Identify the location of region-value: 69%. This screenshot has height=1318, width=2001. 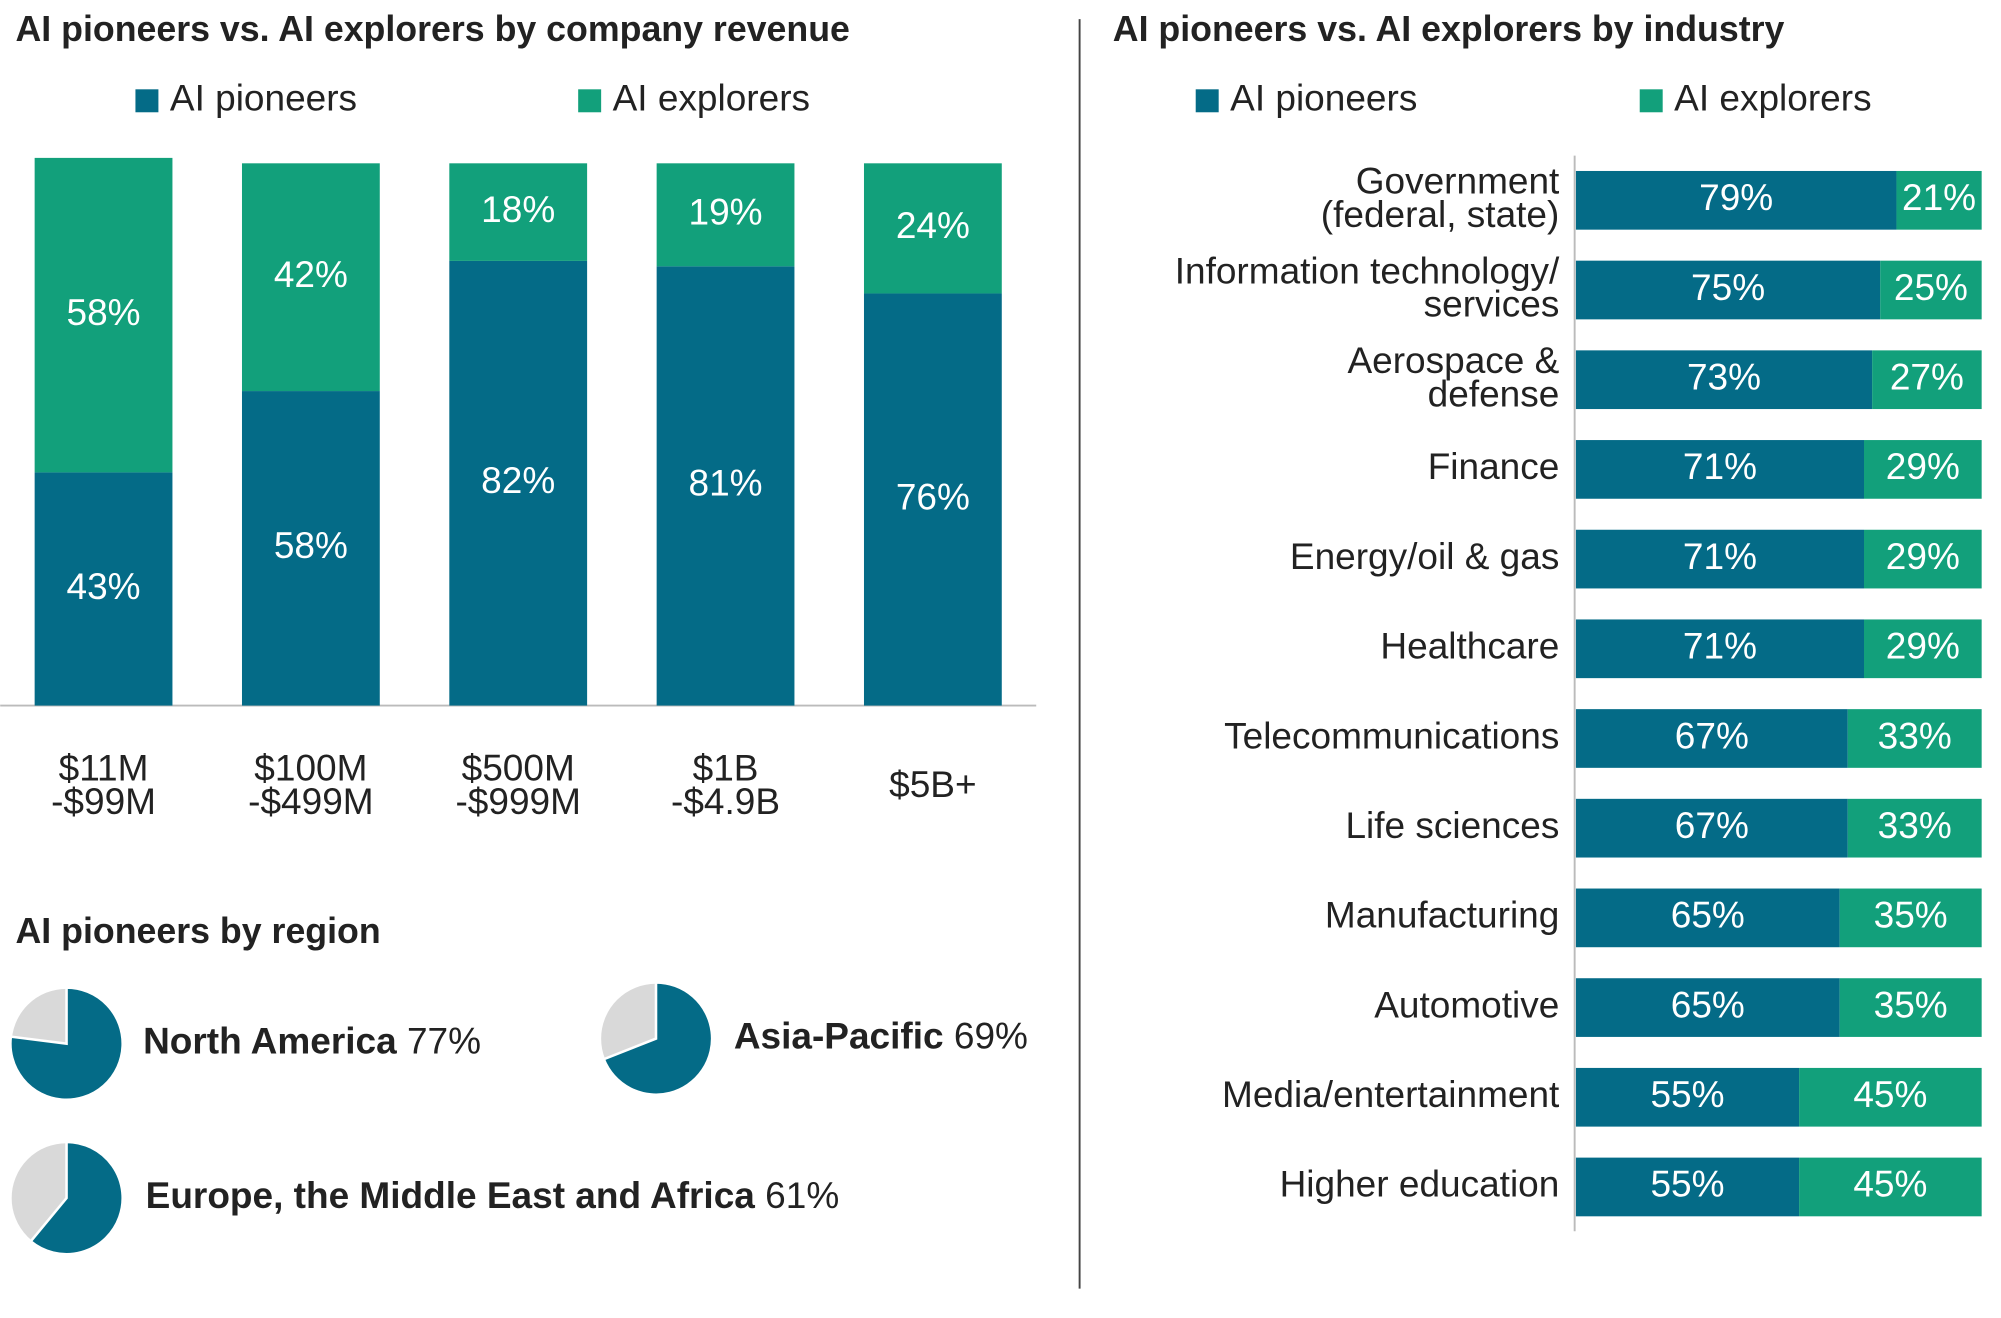
(991, 1035).